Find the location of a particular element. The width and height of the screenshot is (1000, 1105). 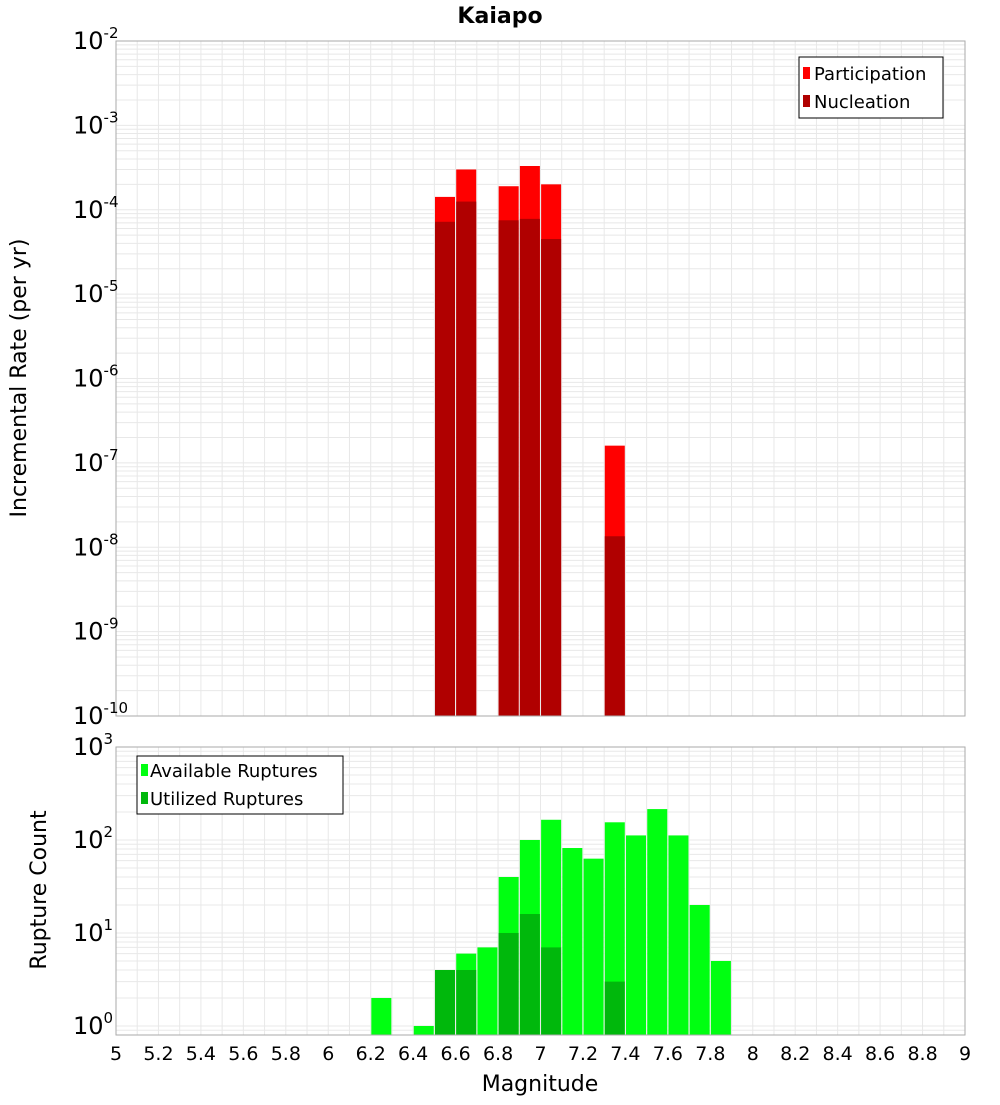

top-y-axis-ticks: 10⁻² 10⁻³ 10⁻⁴ 10⁻⁵ 10⁻⁶ 10⁻⁷ 10⁻⁸ 10⁻⁹ 10⁻¹⁰ is located at coordinates (100, 377).